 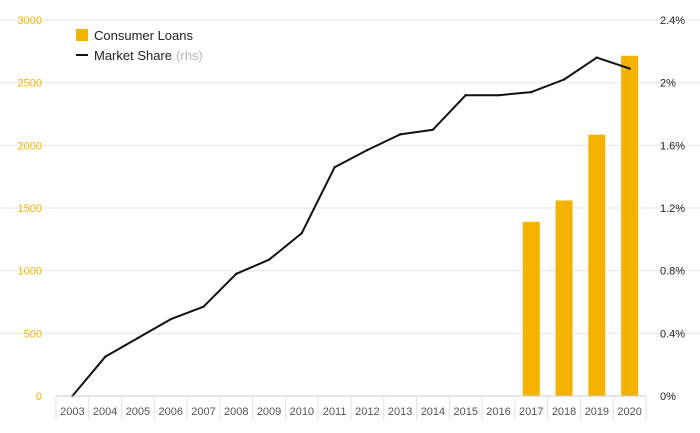 I want to click on x-tick-label: 2004, so click(x=105, y=412).